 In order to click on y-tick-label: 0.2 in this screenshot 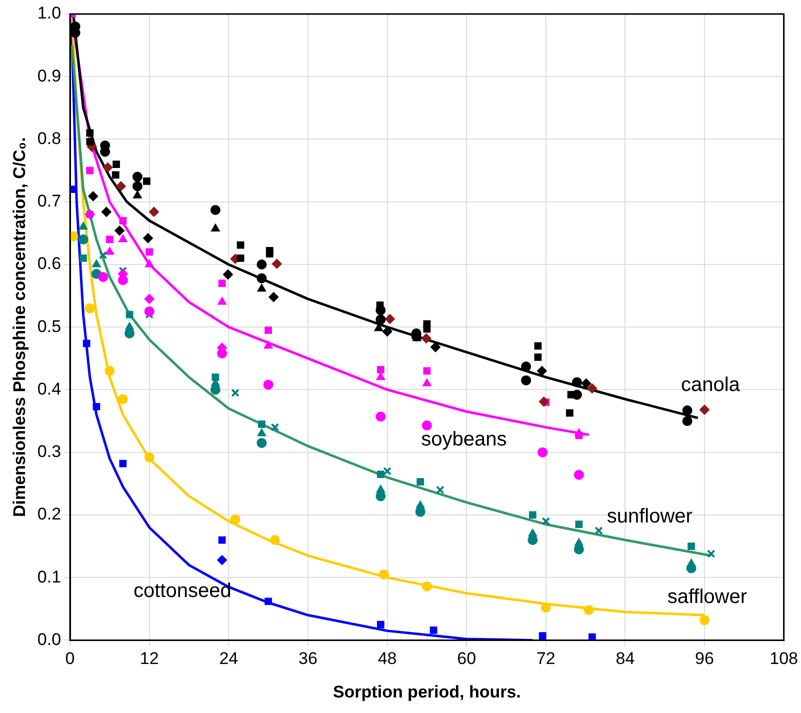, I will do `click(49, 514)`.